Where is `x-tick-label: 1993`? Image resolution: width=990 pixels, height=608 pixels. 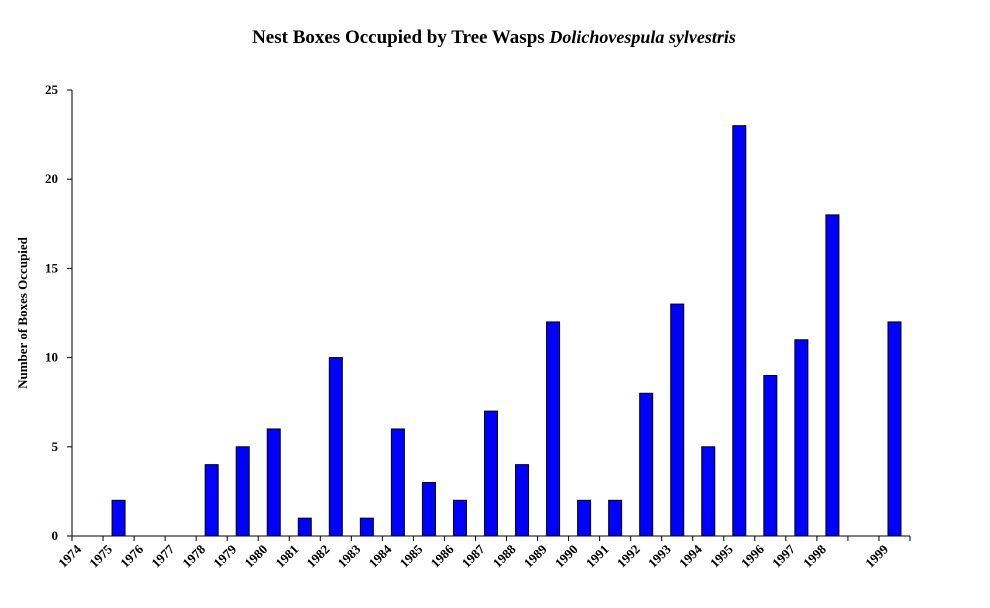 x-tick-label: 1993 is located at coordinates (659, 555).